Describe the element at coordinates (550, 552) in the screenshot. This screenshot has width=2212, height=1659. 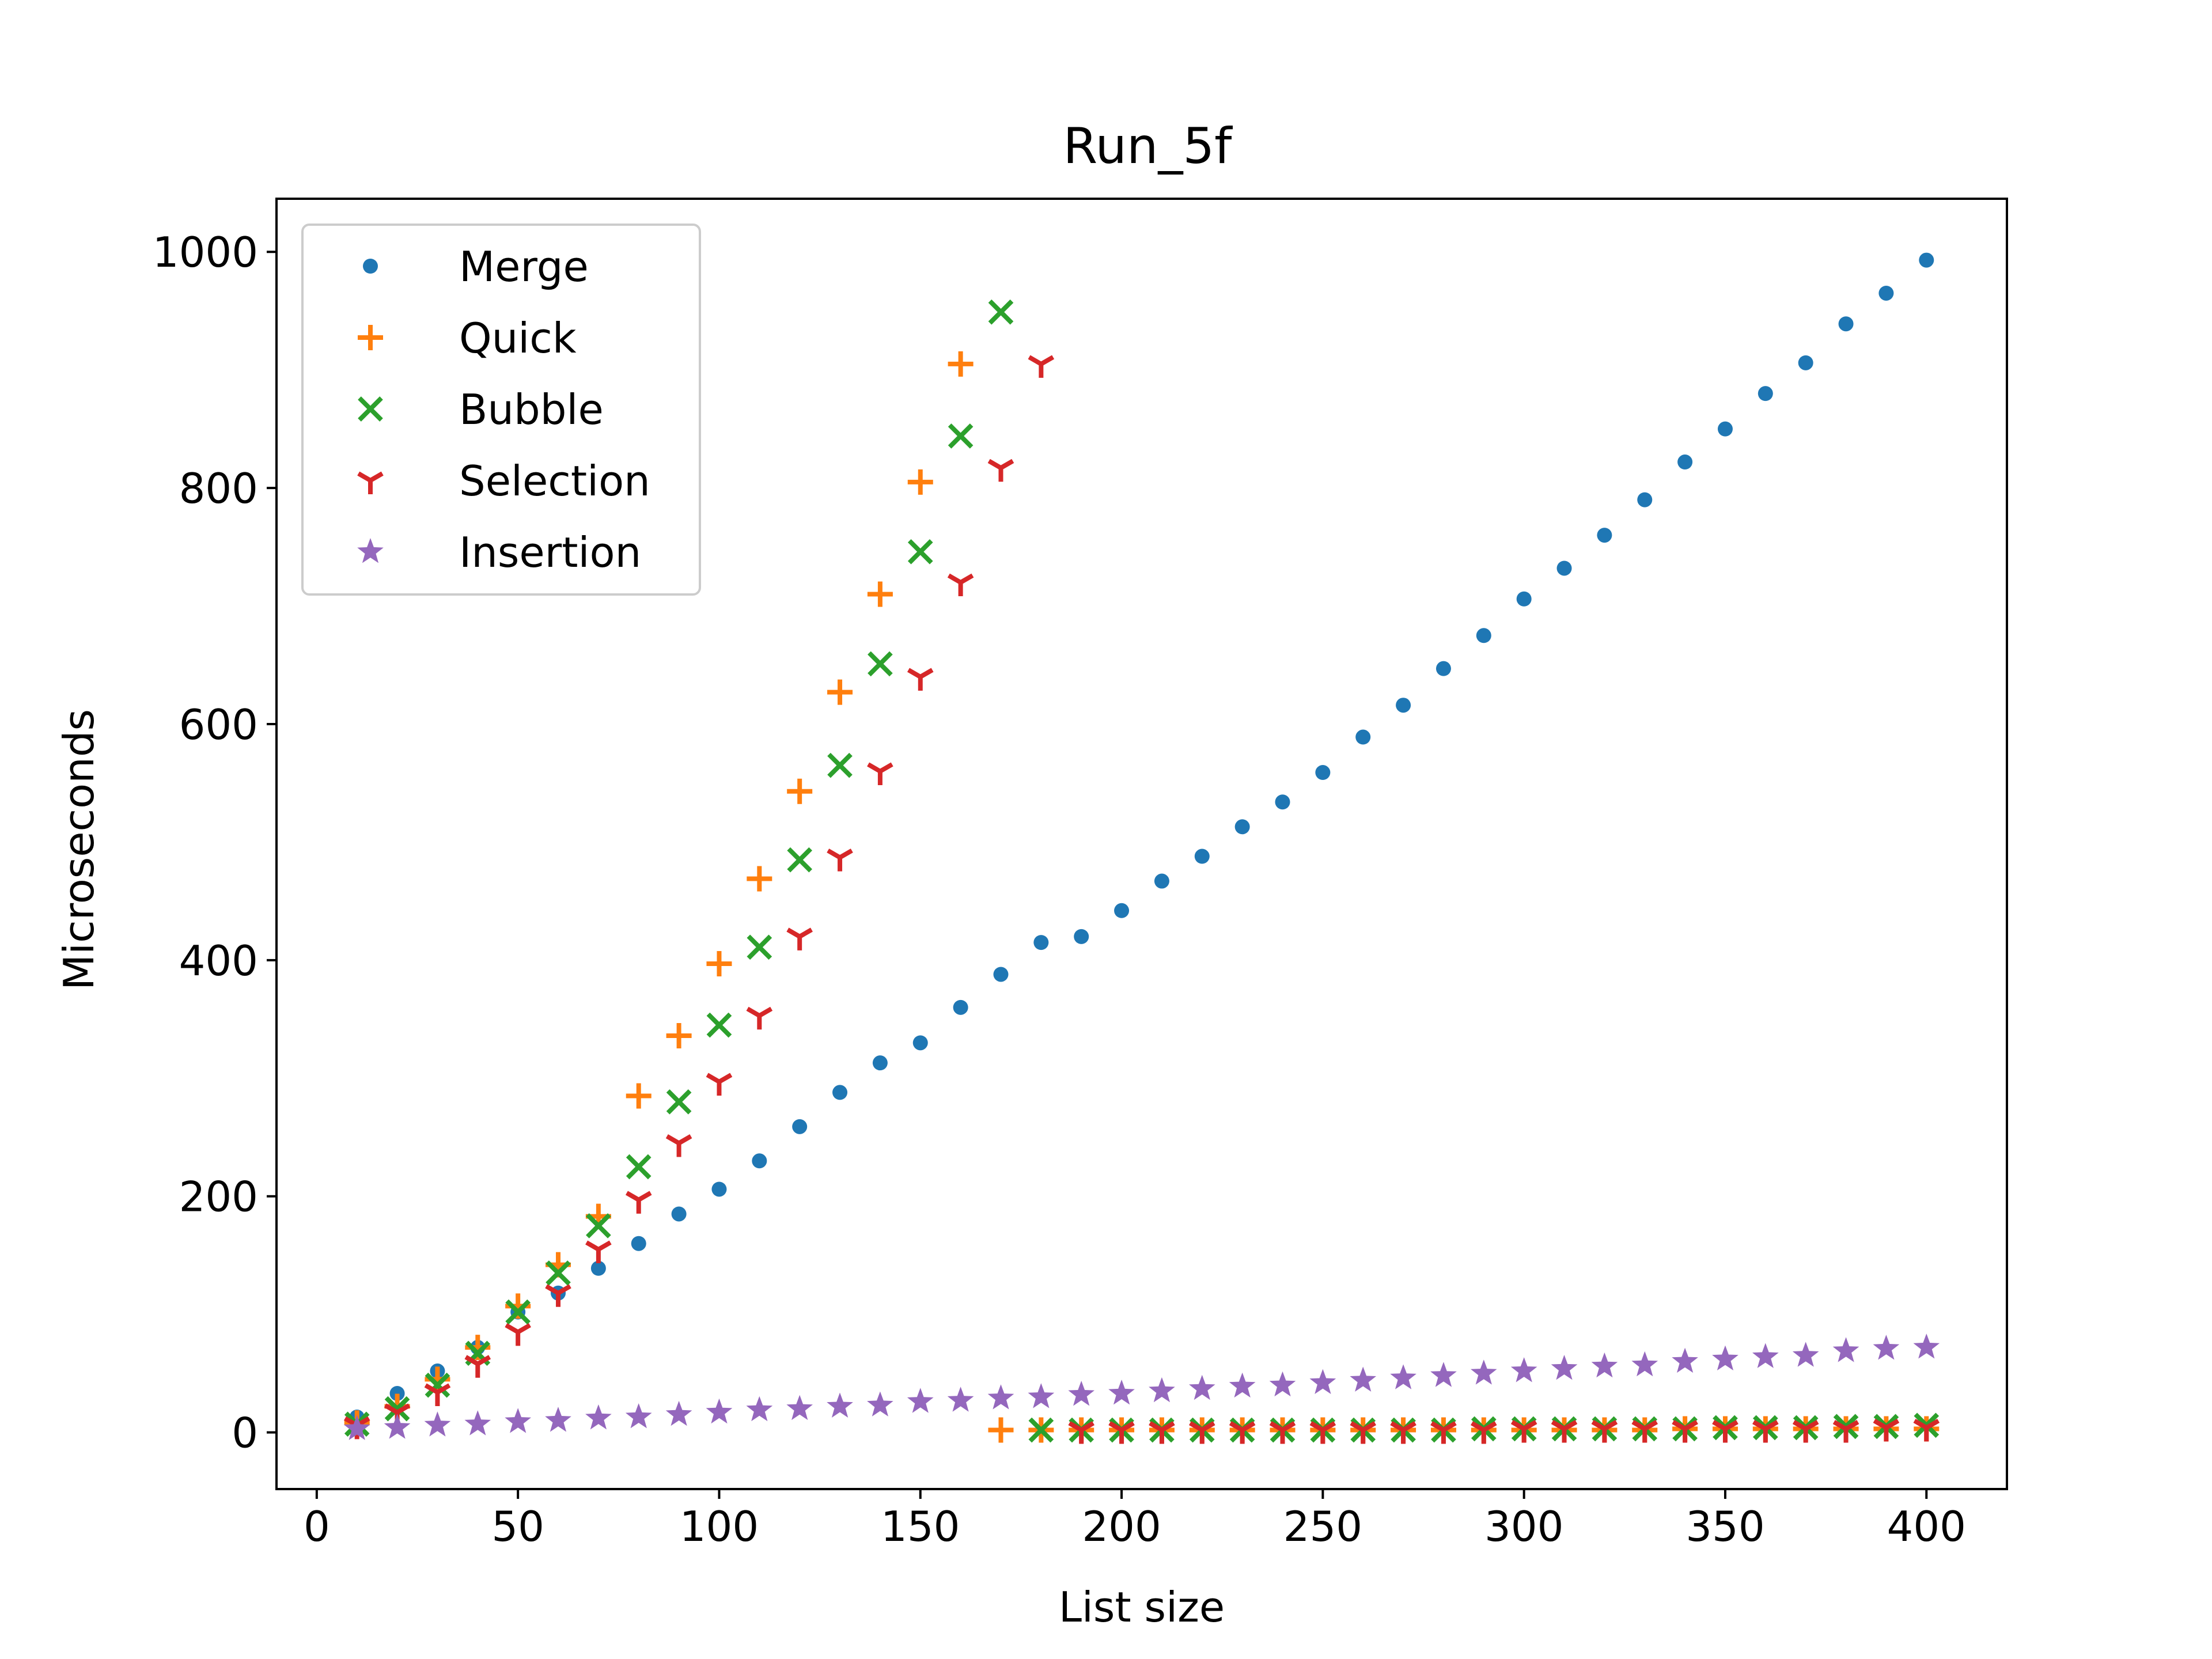
I see `legend-label-insertion: Insertion` at that location.